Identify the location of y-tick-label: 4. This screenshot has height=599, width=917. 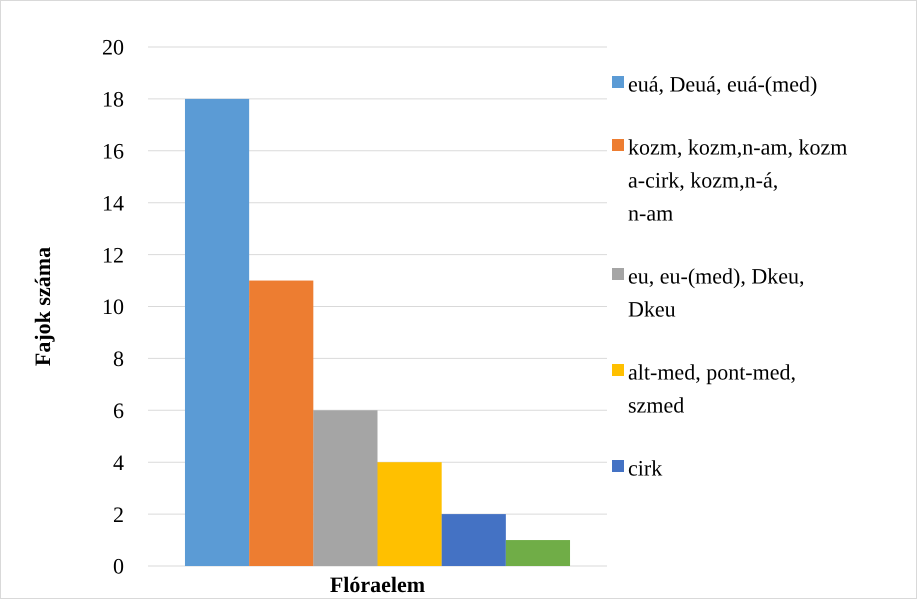
(118, 462).